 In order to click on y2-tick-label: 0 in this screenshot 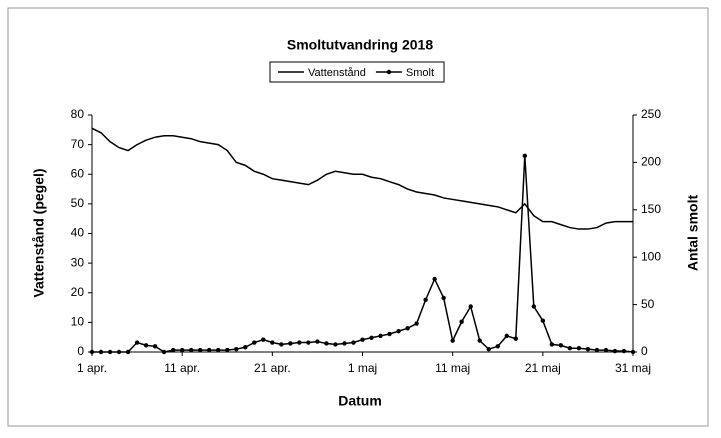, I will do `click(644, 351)`.